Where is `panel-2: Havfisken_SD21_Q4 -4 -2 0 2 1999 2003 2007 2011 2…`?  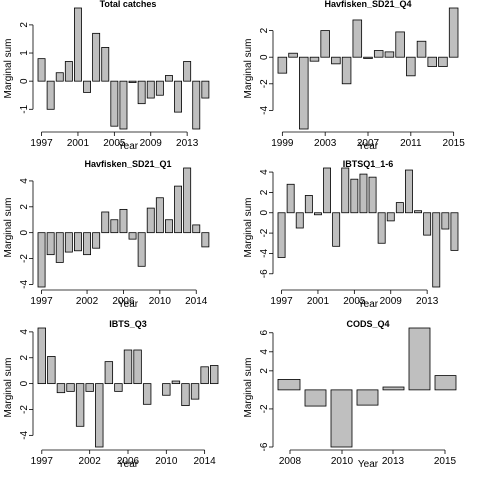
panel-2: Havfisken_SD21_Q4 -4 -2 0 2 1999 2003 2007 2011 2… is located at coordinates (354, 76).